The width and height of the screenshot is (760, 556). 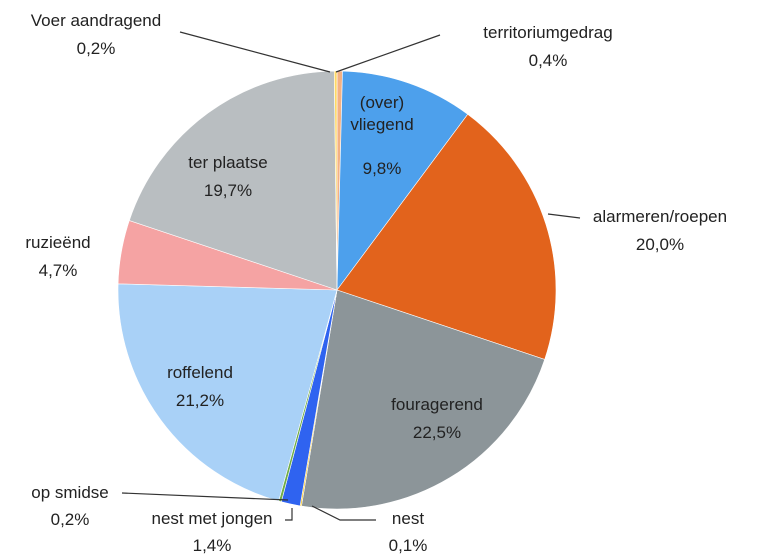 I want to click on slice-label: nest met jongen, so click(x=212, y=518).